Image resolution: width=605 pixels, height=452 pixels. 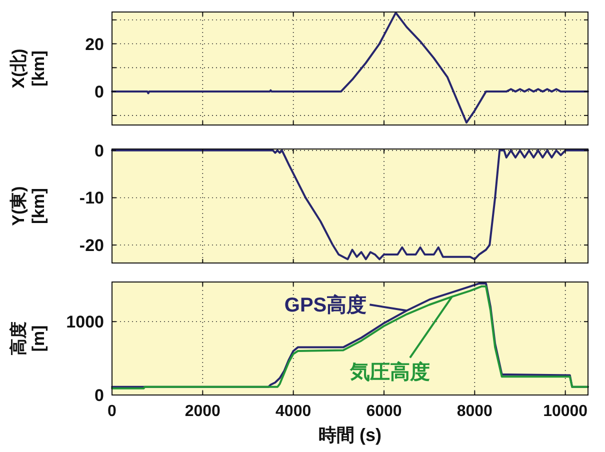 What do you see at coordinates (474, 411) in the screenshot?
I see `x-tick-label: 8000` at bounding box center [474, 411].